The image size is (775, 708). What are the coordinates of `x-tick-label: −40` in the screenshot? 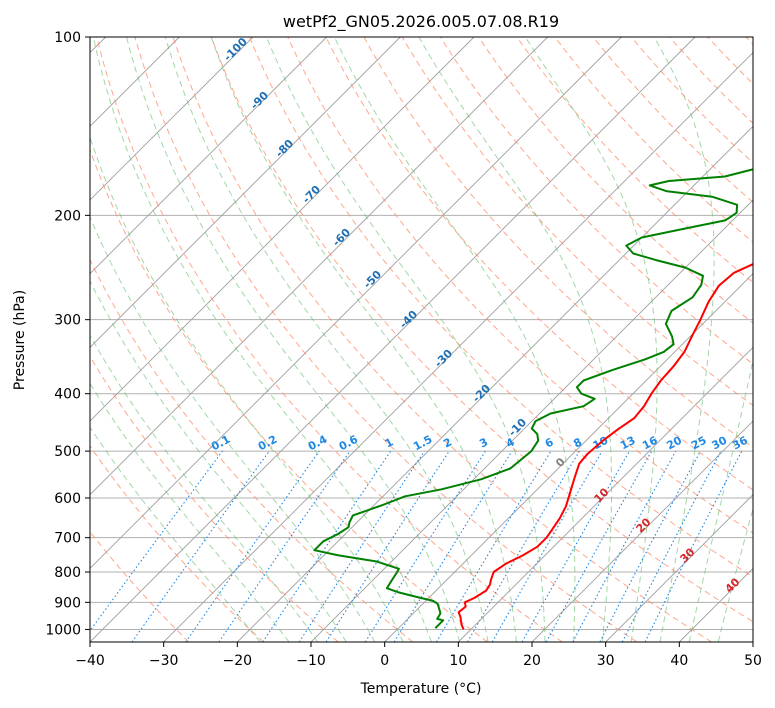 It's located at (90, 661).